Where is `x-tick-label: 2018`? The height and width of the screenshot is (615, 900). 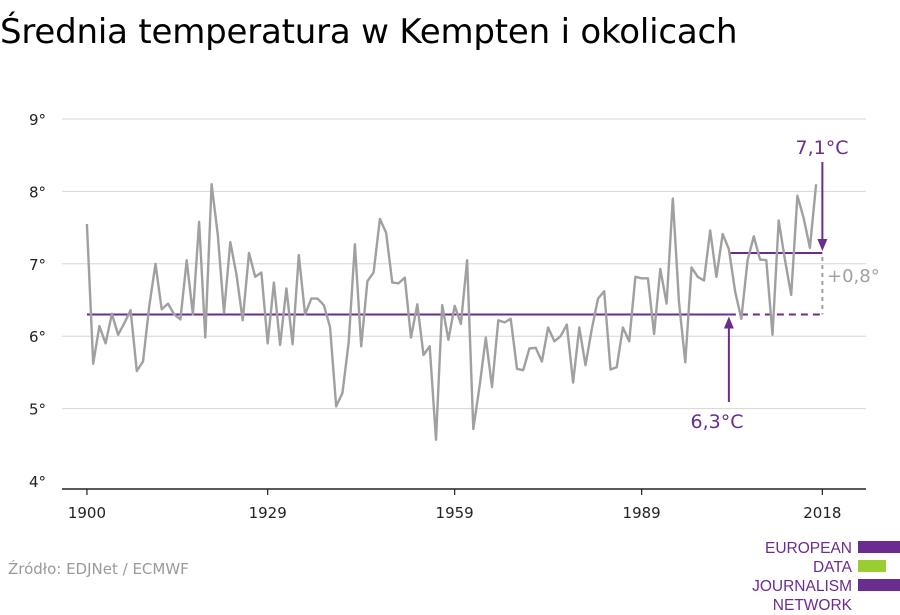
x-tick-label: 2018 is located at coordinates (822, 513).